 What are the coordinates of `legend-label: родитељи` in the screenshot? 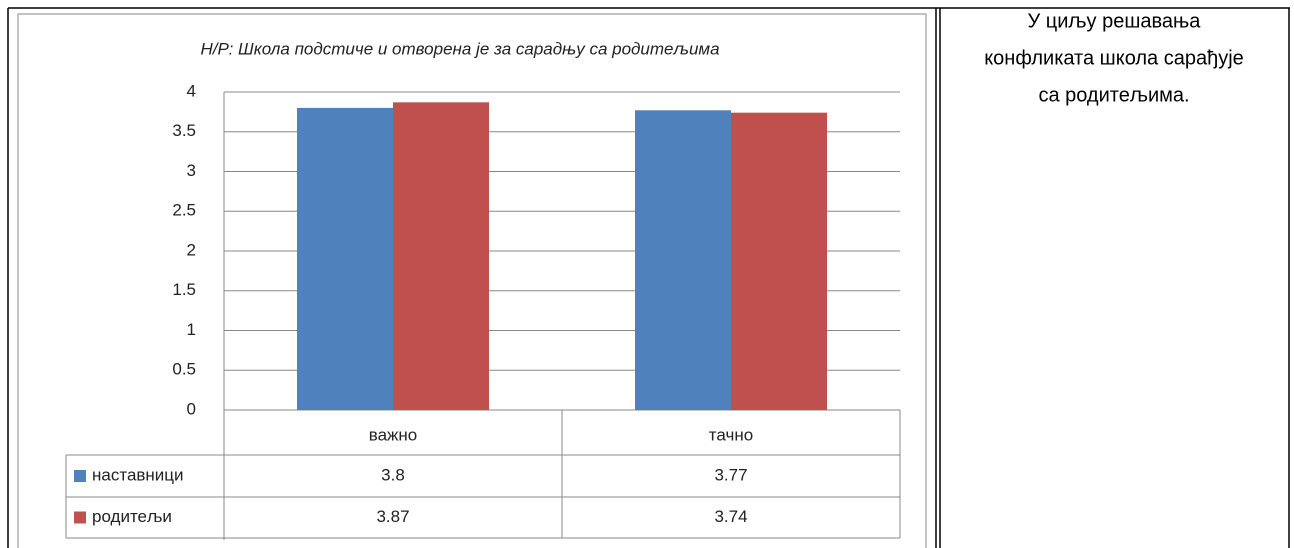 It's located at (132, 516).